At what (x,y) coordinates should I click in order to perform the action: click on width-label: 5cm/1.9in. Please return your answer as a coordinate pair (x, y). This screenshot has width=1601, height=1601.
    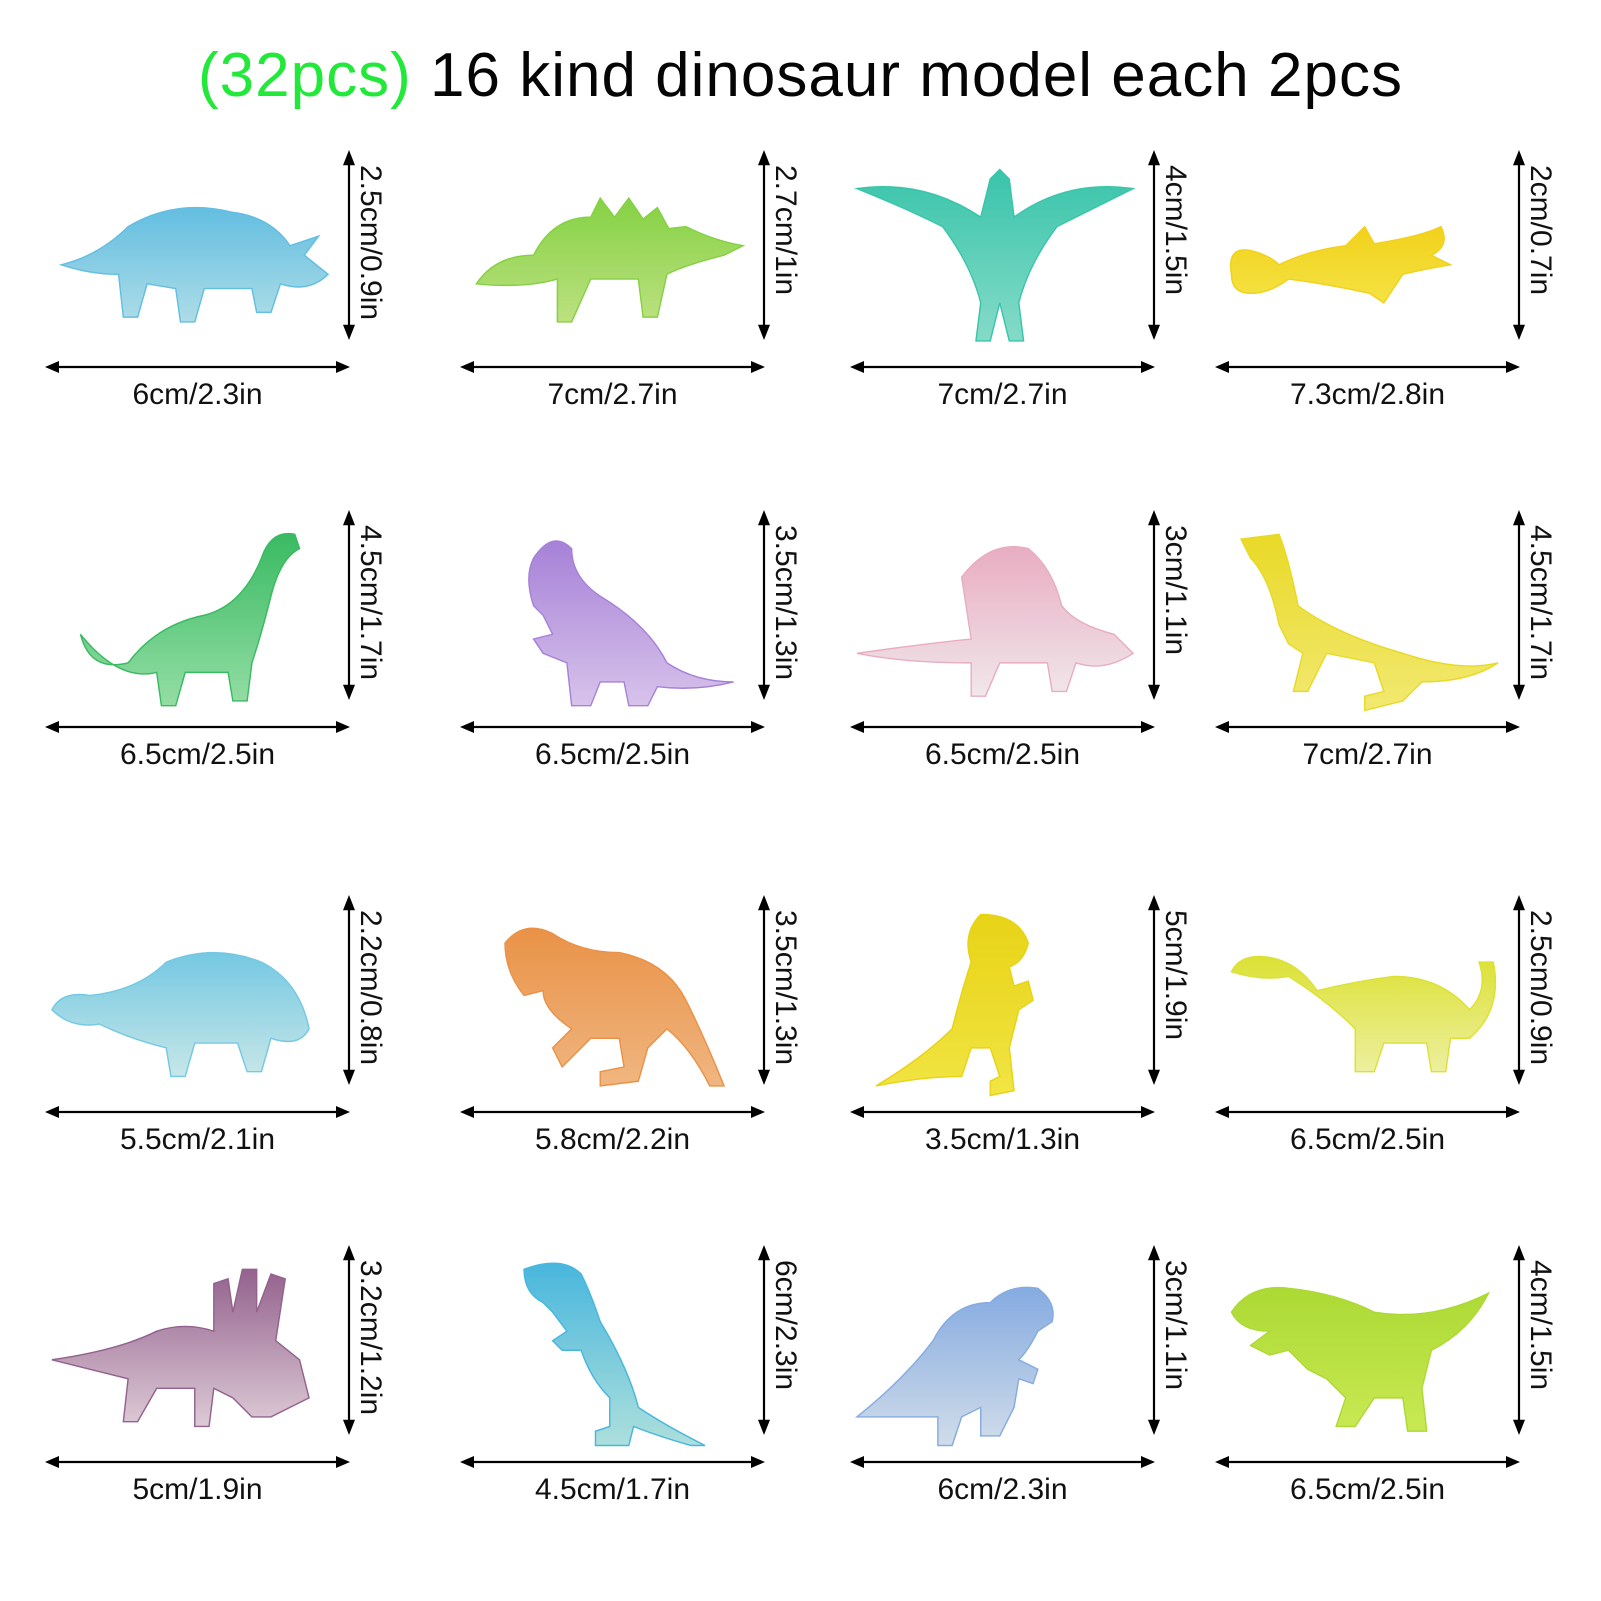
    Looking at the image, I should click on (197, 1489).